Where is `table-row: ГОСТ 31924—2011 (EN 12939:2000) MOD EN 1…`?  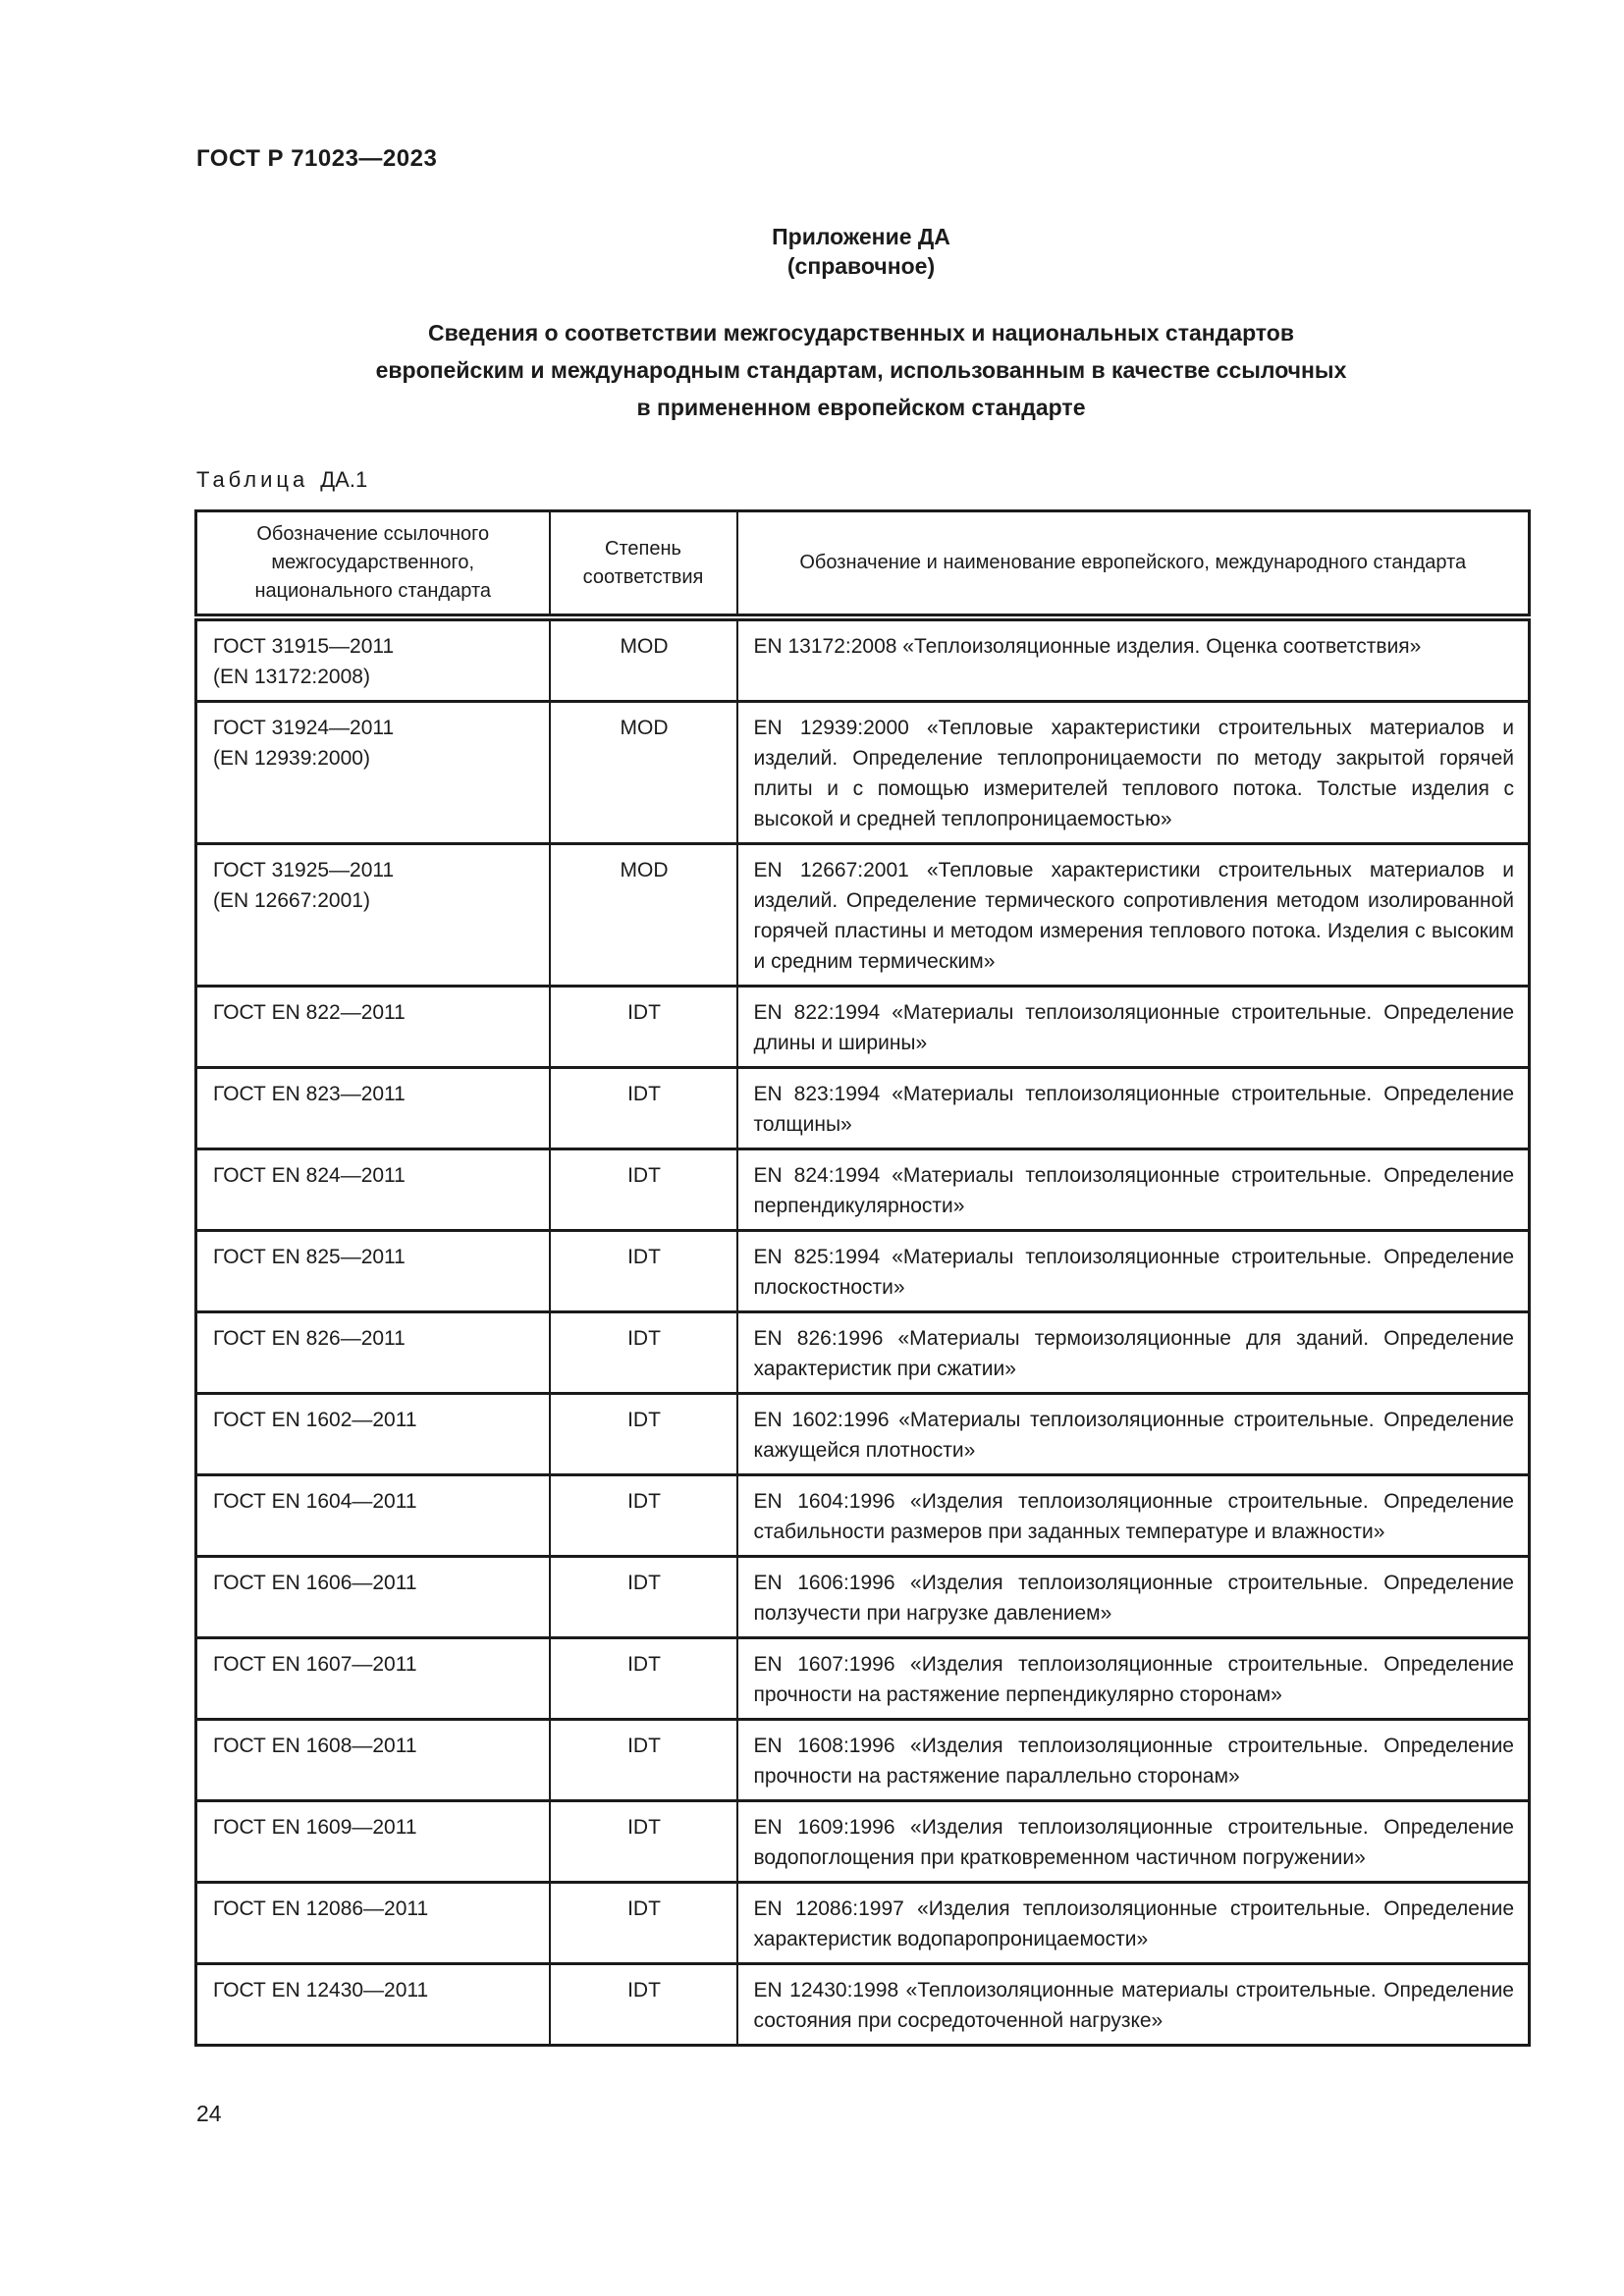
table-row: ГОСТ 31924—2011 (EN 12939:2000) MOD EN 1… is located at coordinates (862, 772).